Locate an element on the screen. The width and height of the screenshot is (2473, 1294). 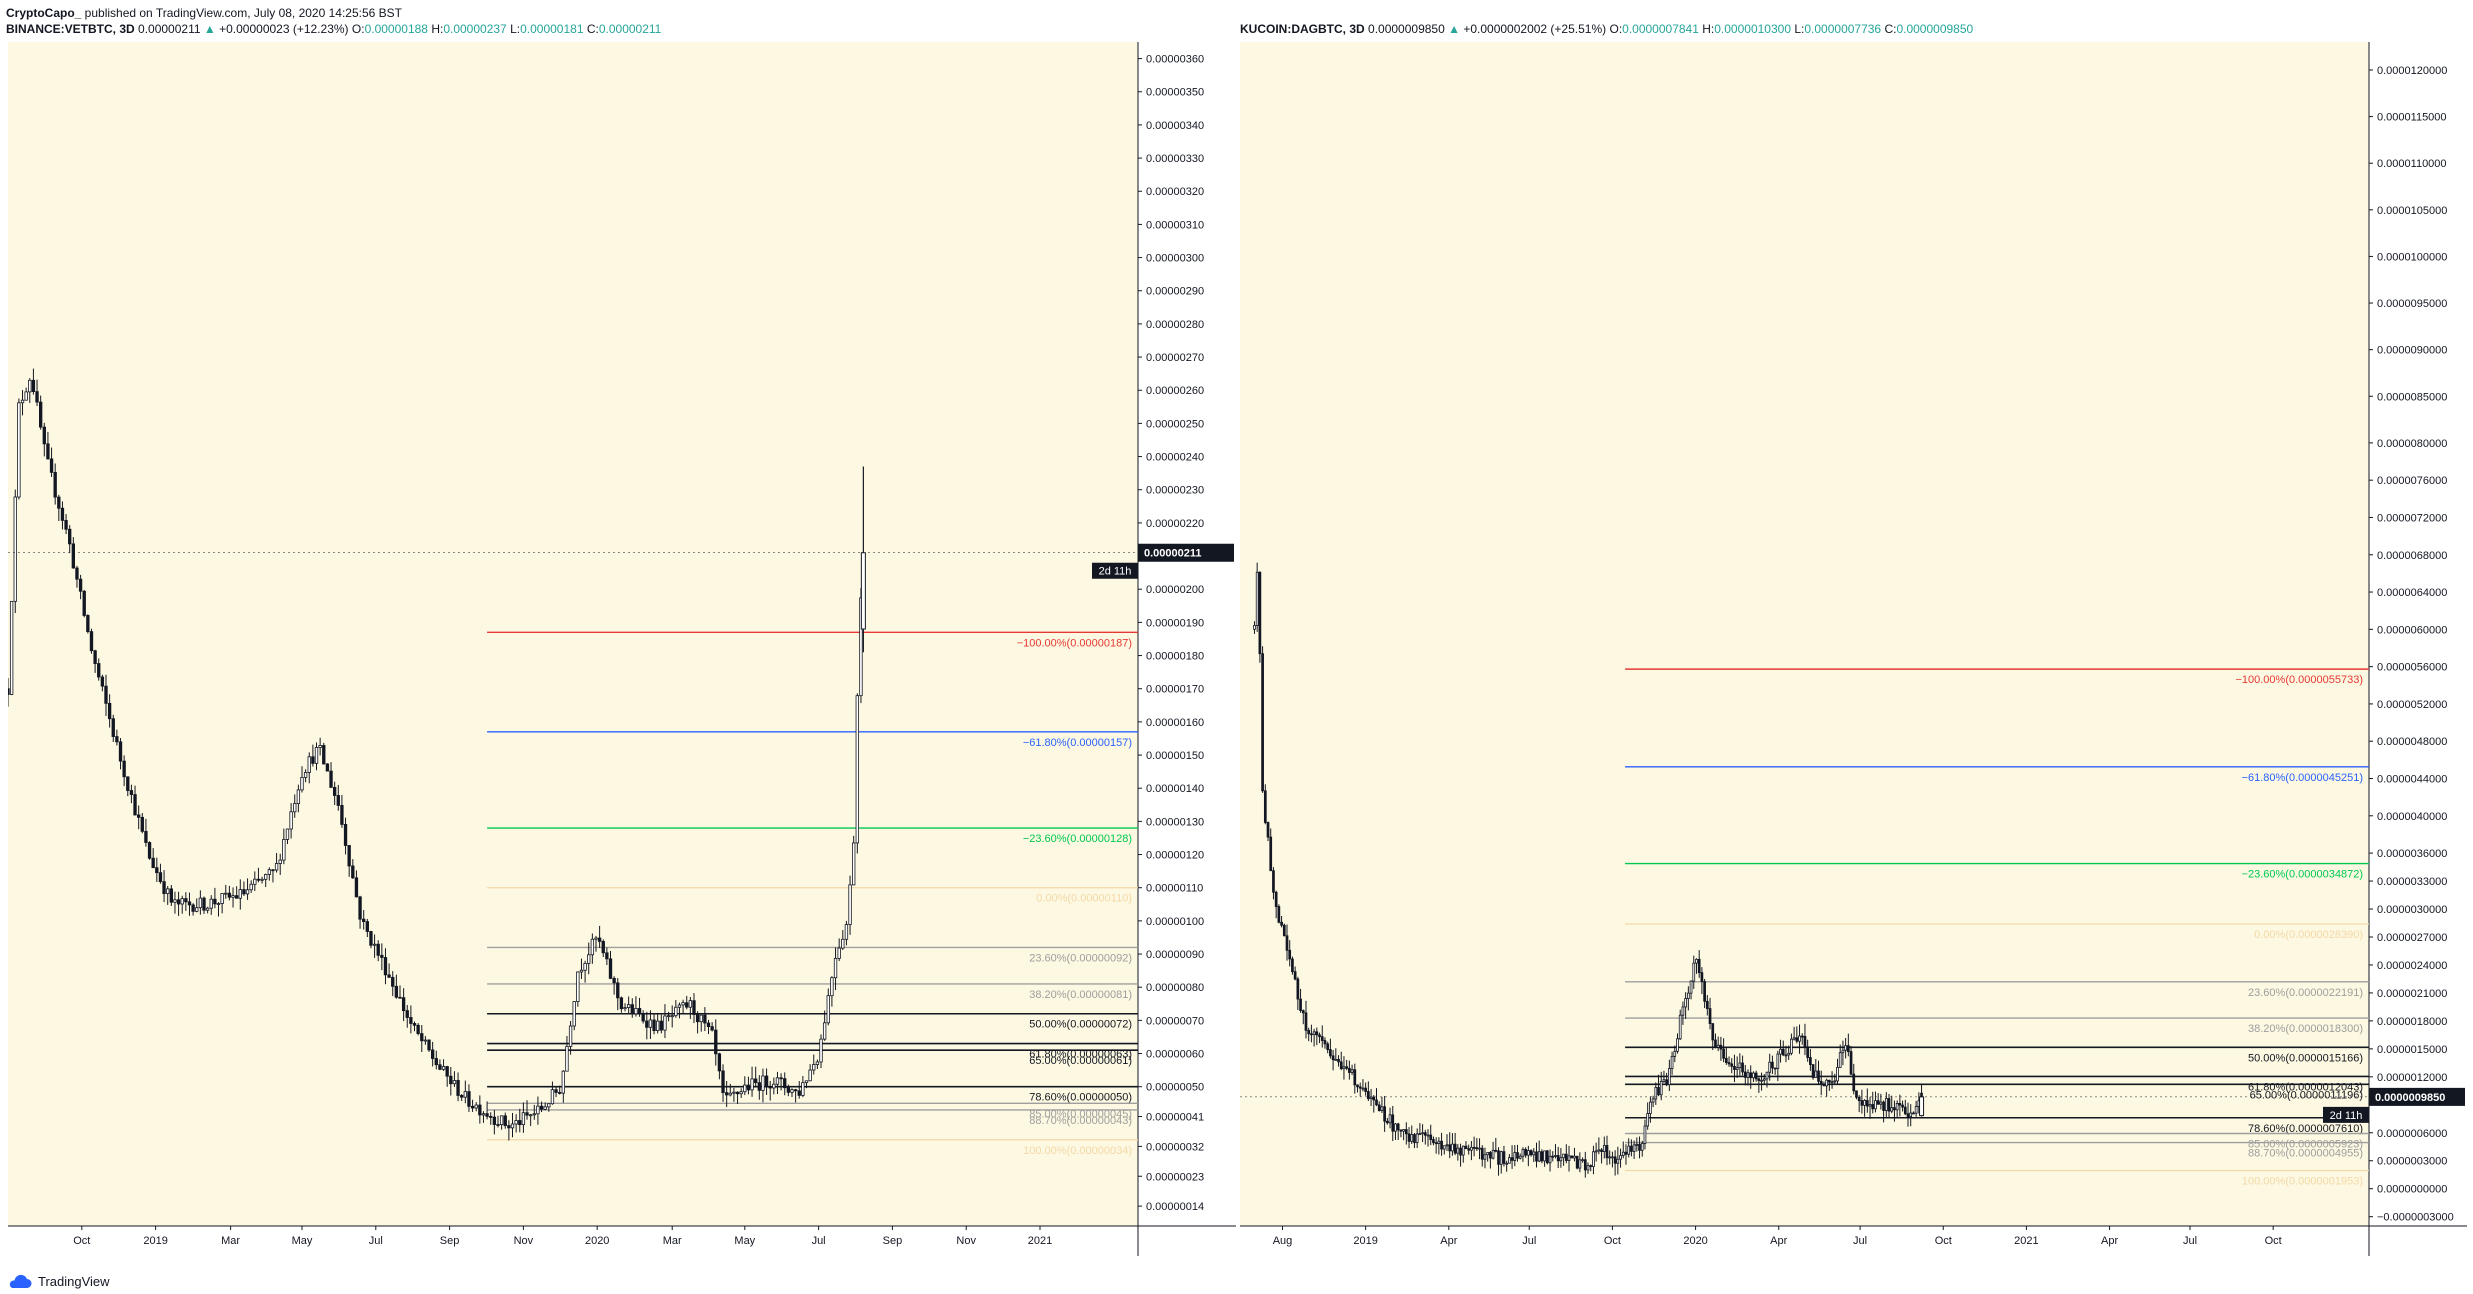
y-tick-label: 0.0000003000 is located at coordinates (2412, 1162).